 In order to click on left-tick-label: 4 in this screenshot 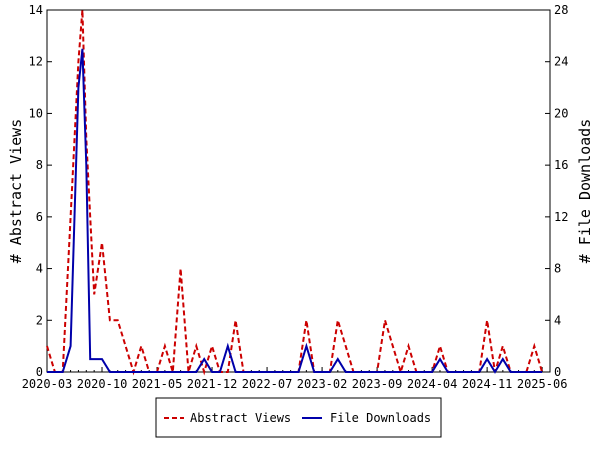, I will do `click(39, 269)`.